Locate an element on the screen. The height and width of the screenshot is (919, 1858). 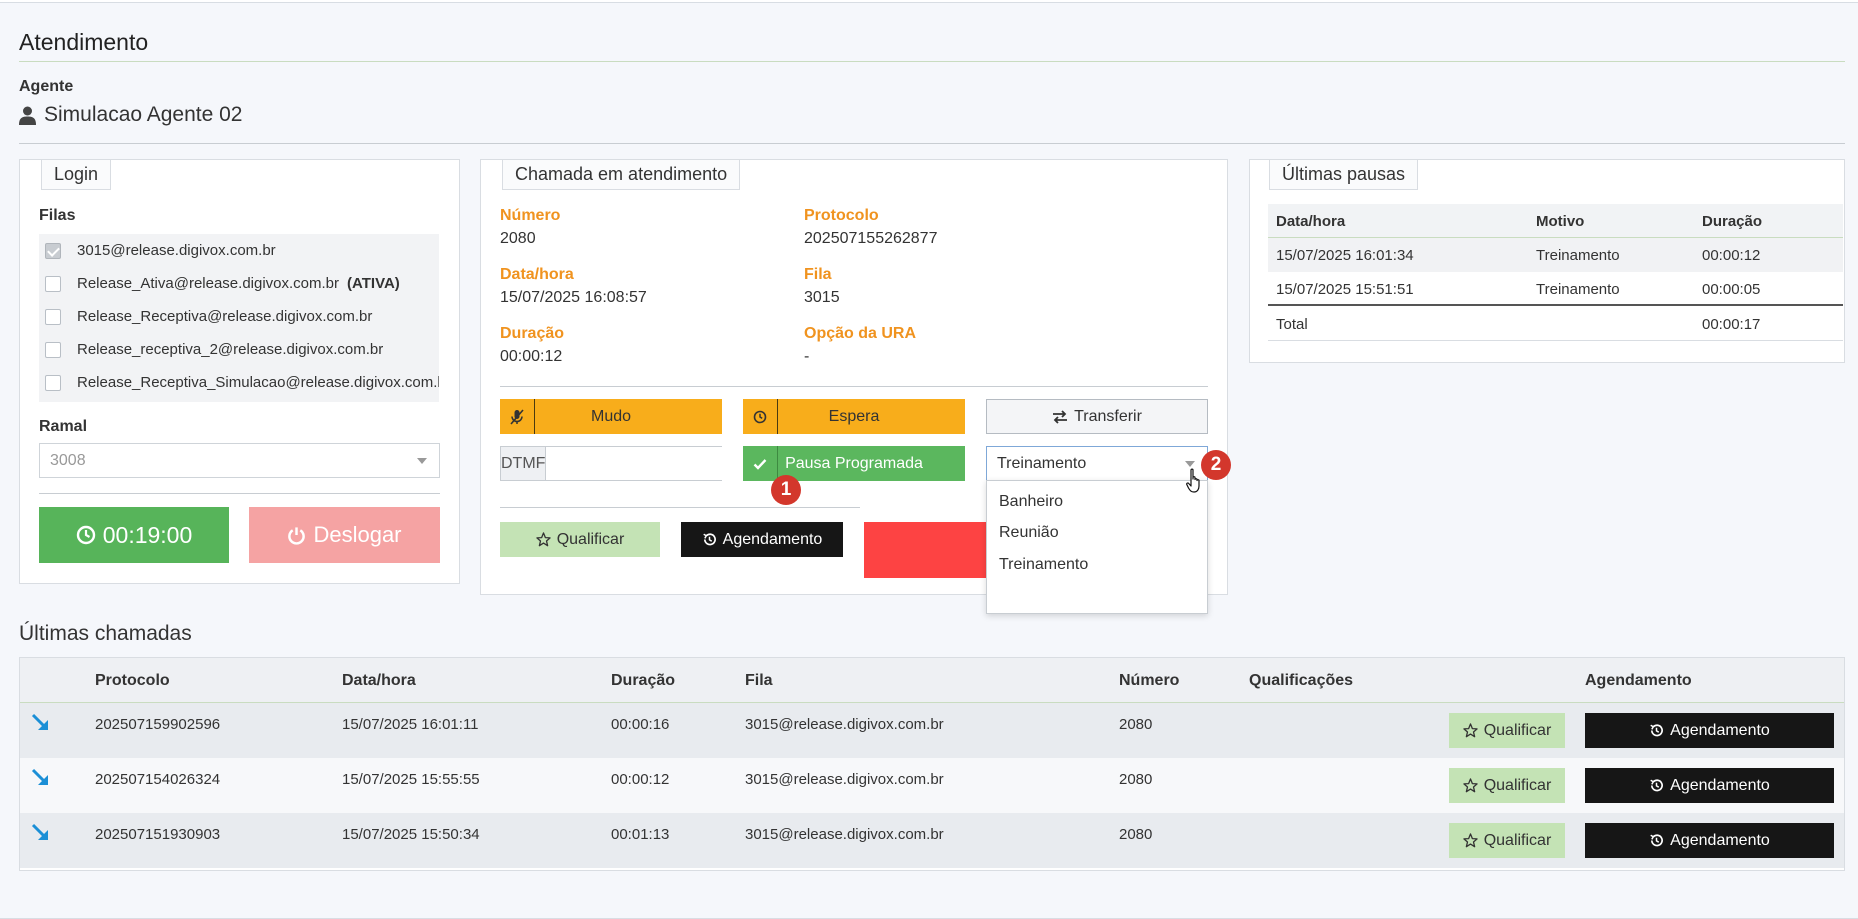
col-protocolo: Protocolo is located at coordinates (132, 680).